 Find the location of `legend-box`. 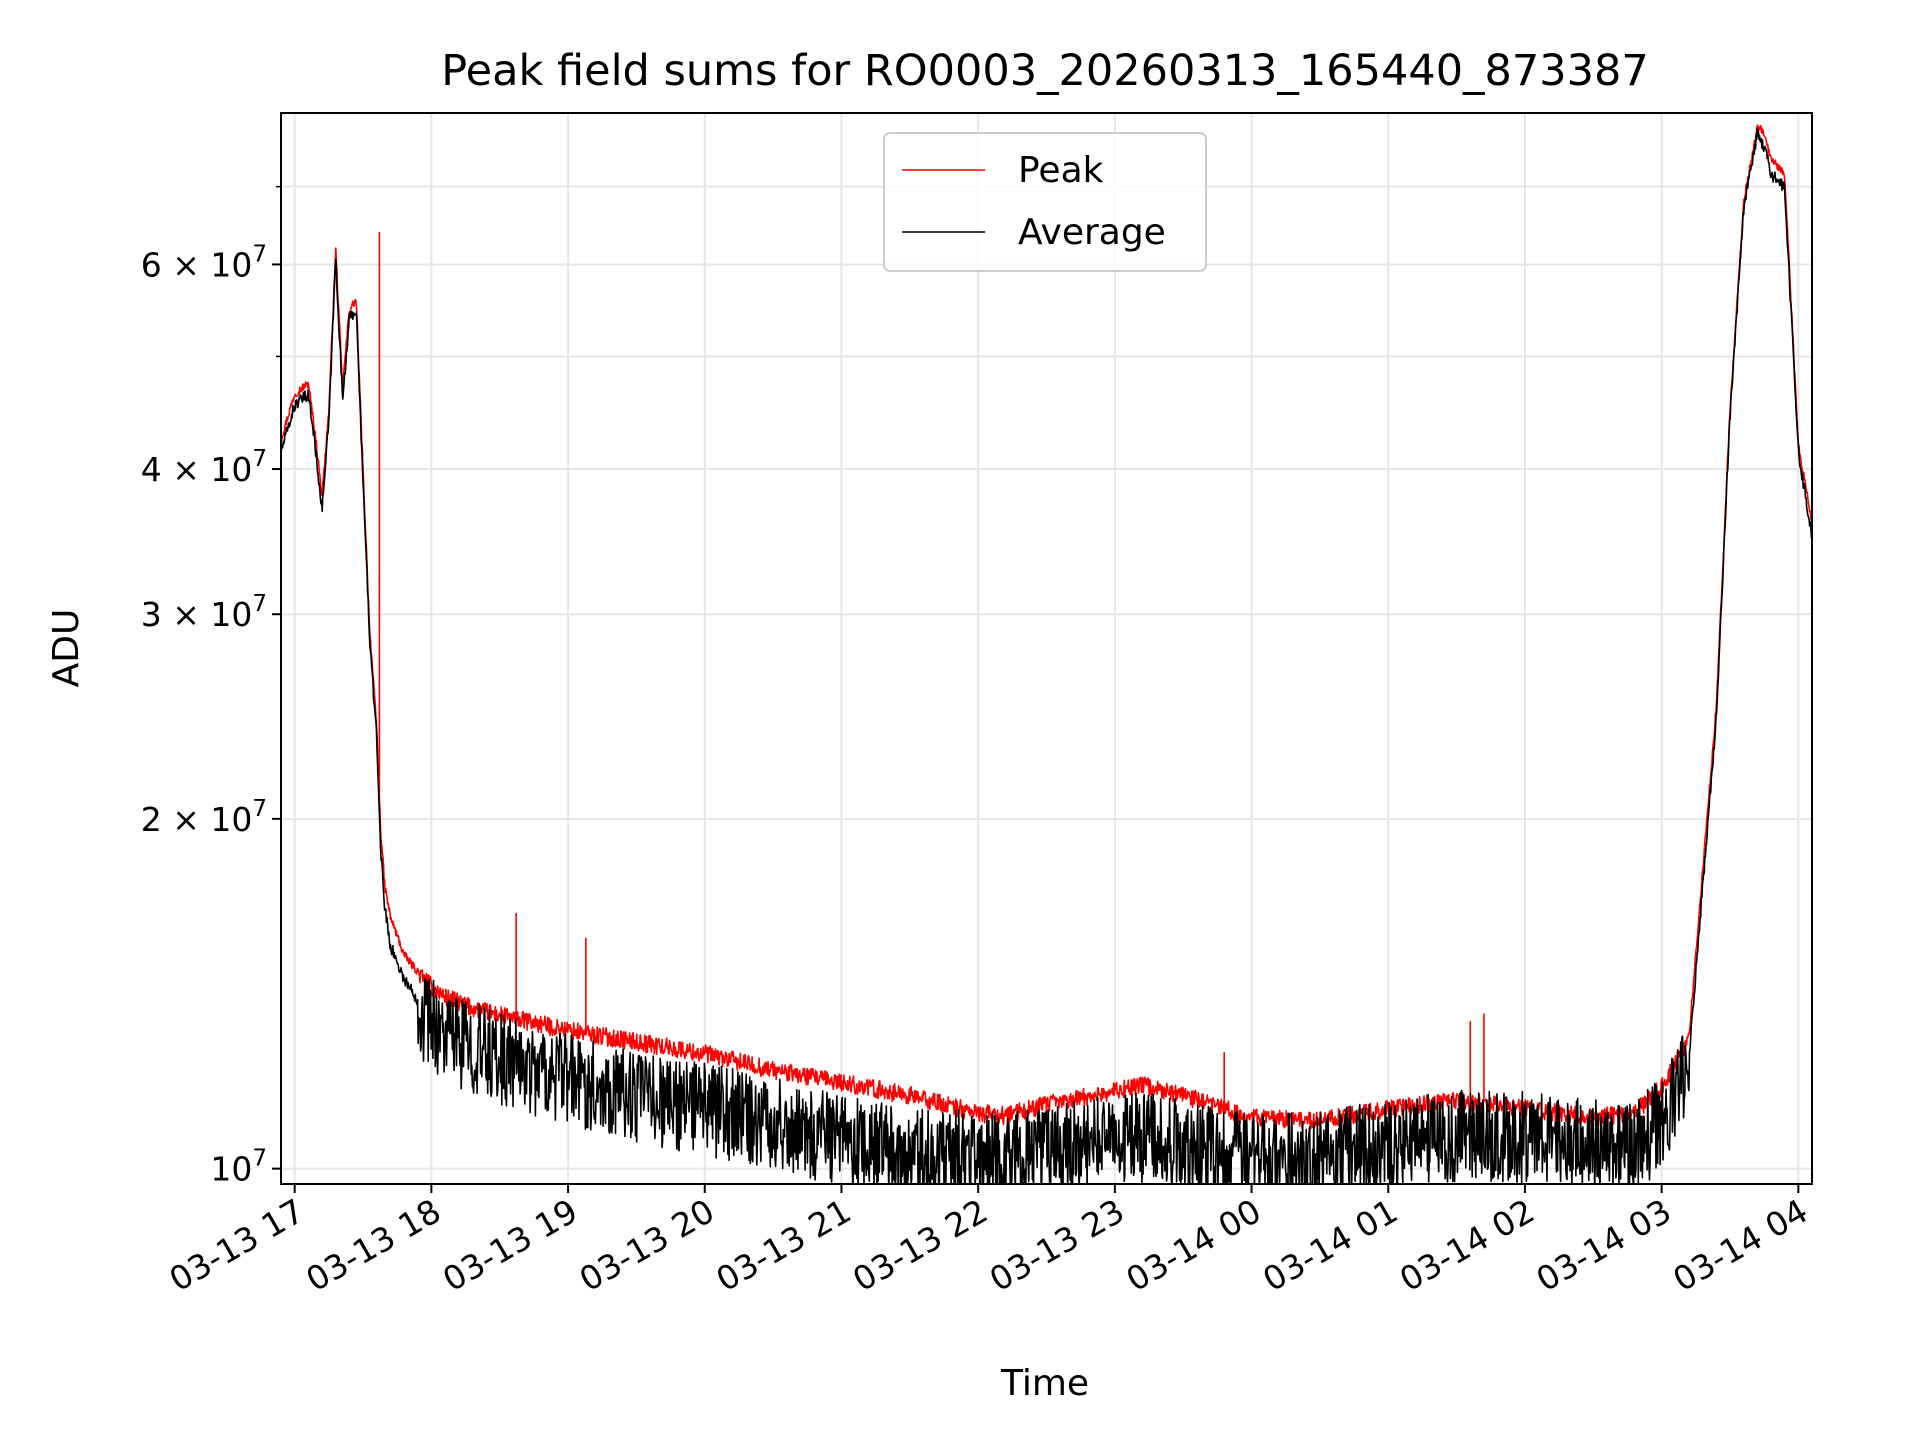

legend-box is located at coordinates (1045, 202).